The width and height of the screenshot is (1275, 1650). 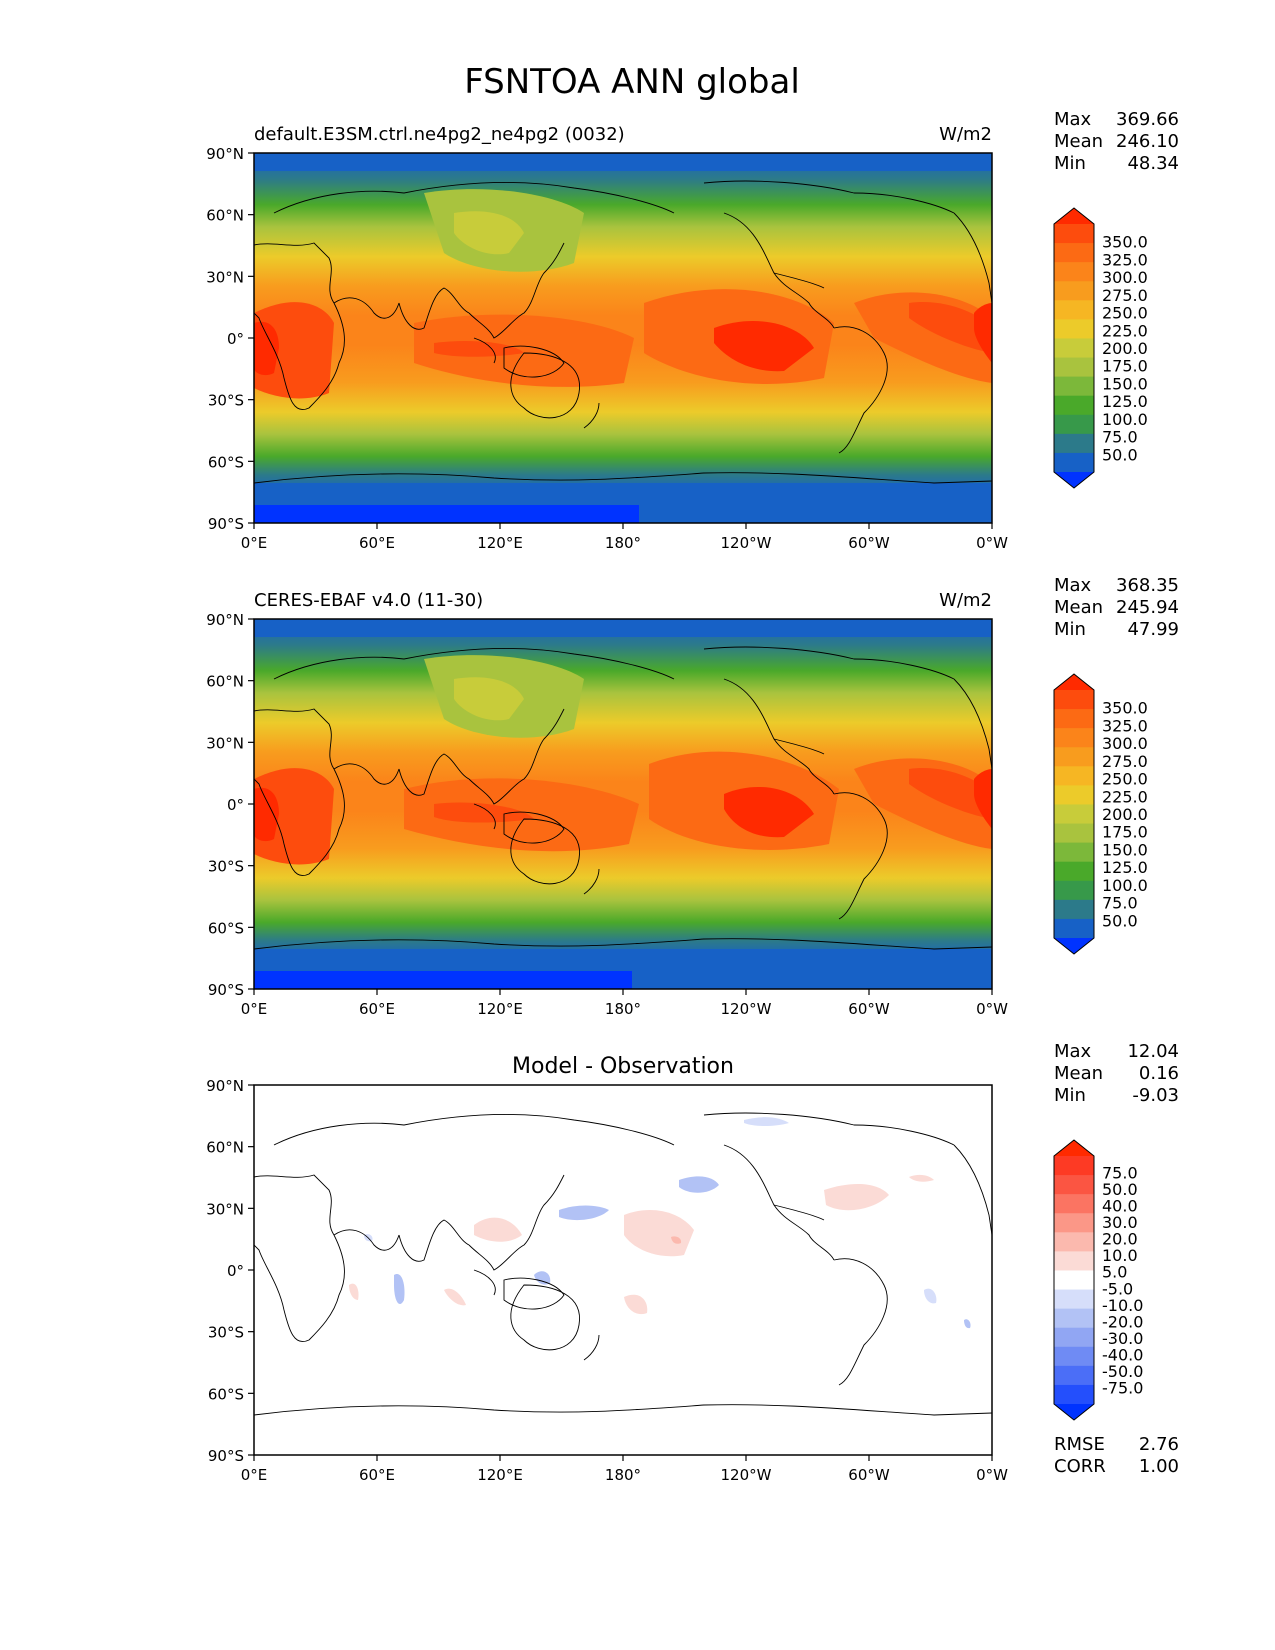 What do you see at coordinates (1155, 1095) in the screenshot?
I see `stats-min-value: -9.03` at bounding box center [1155, 1095].